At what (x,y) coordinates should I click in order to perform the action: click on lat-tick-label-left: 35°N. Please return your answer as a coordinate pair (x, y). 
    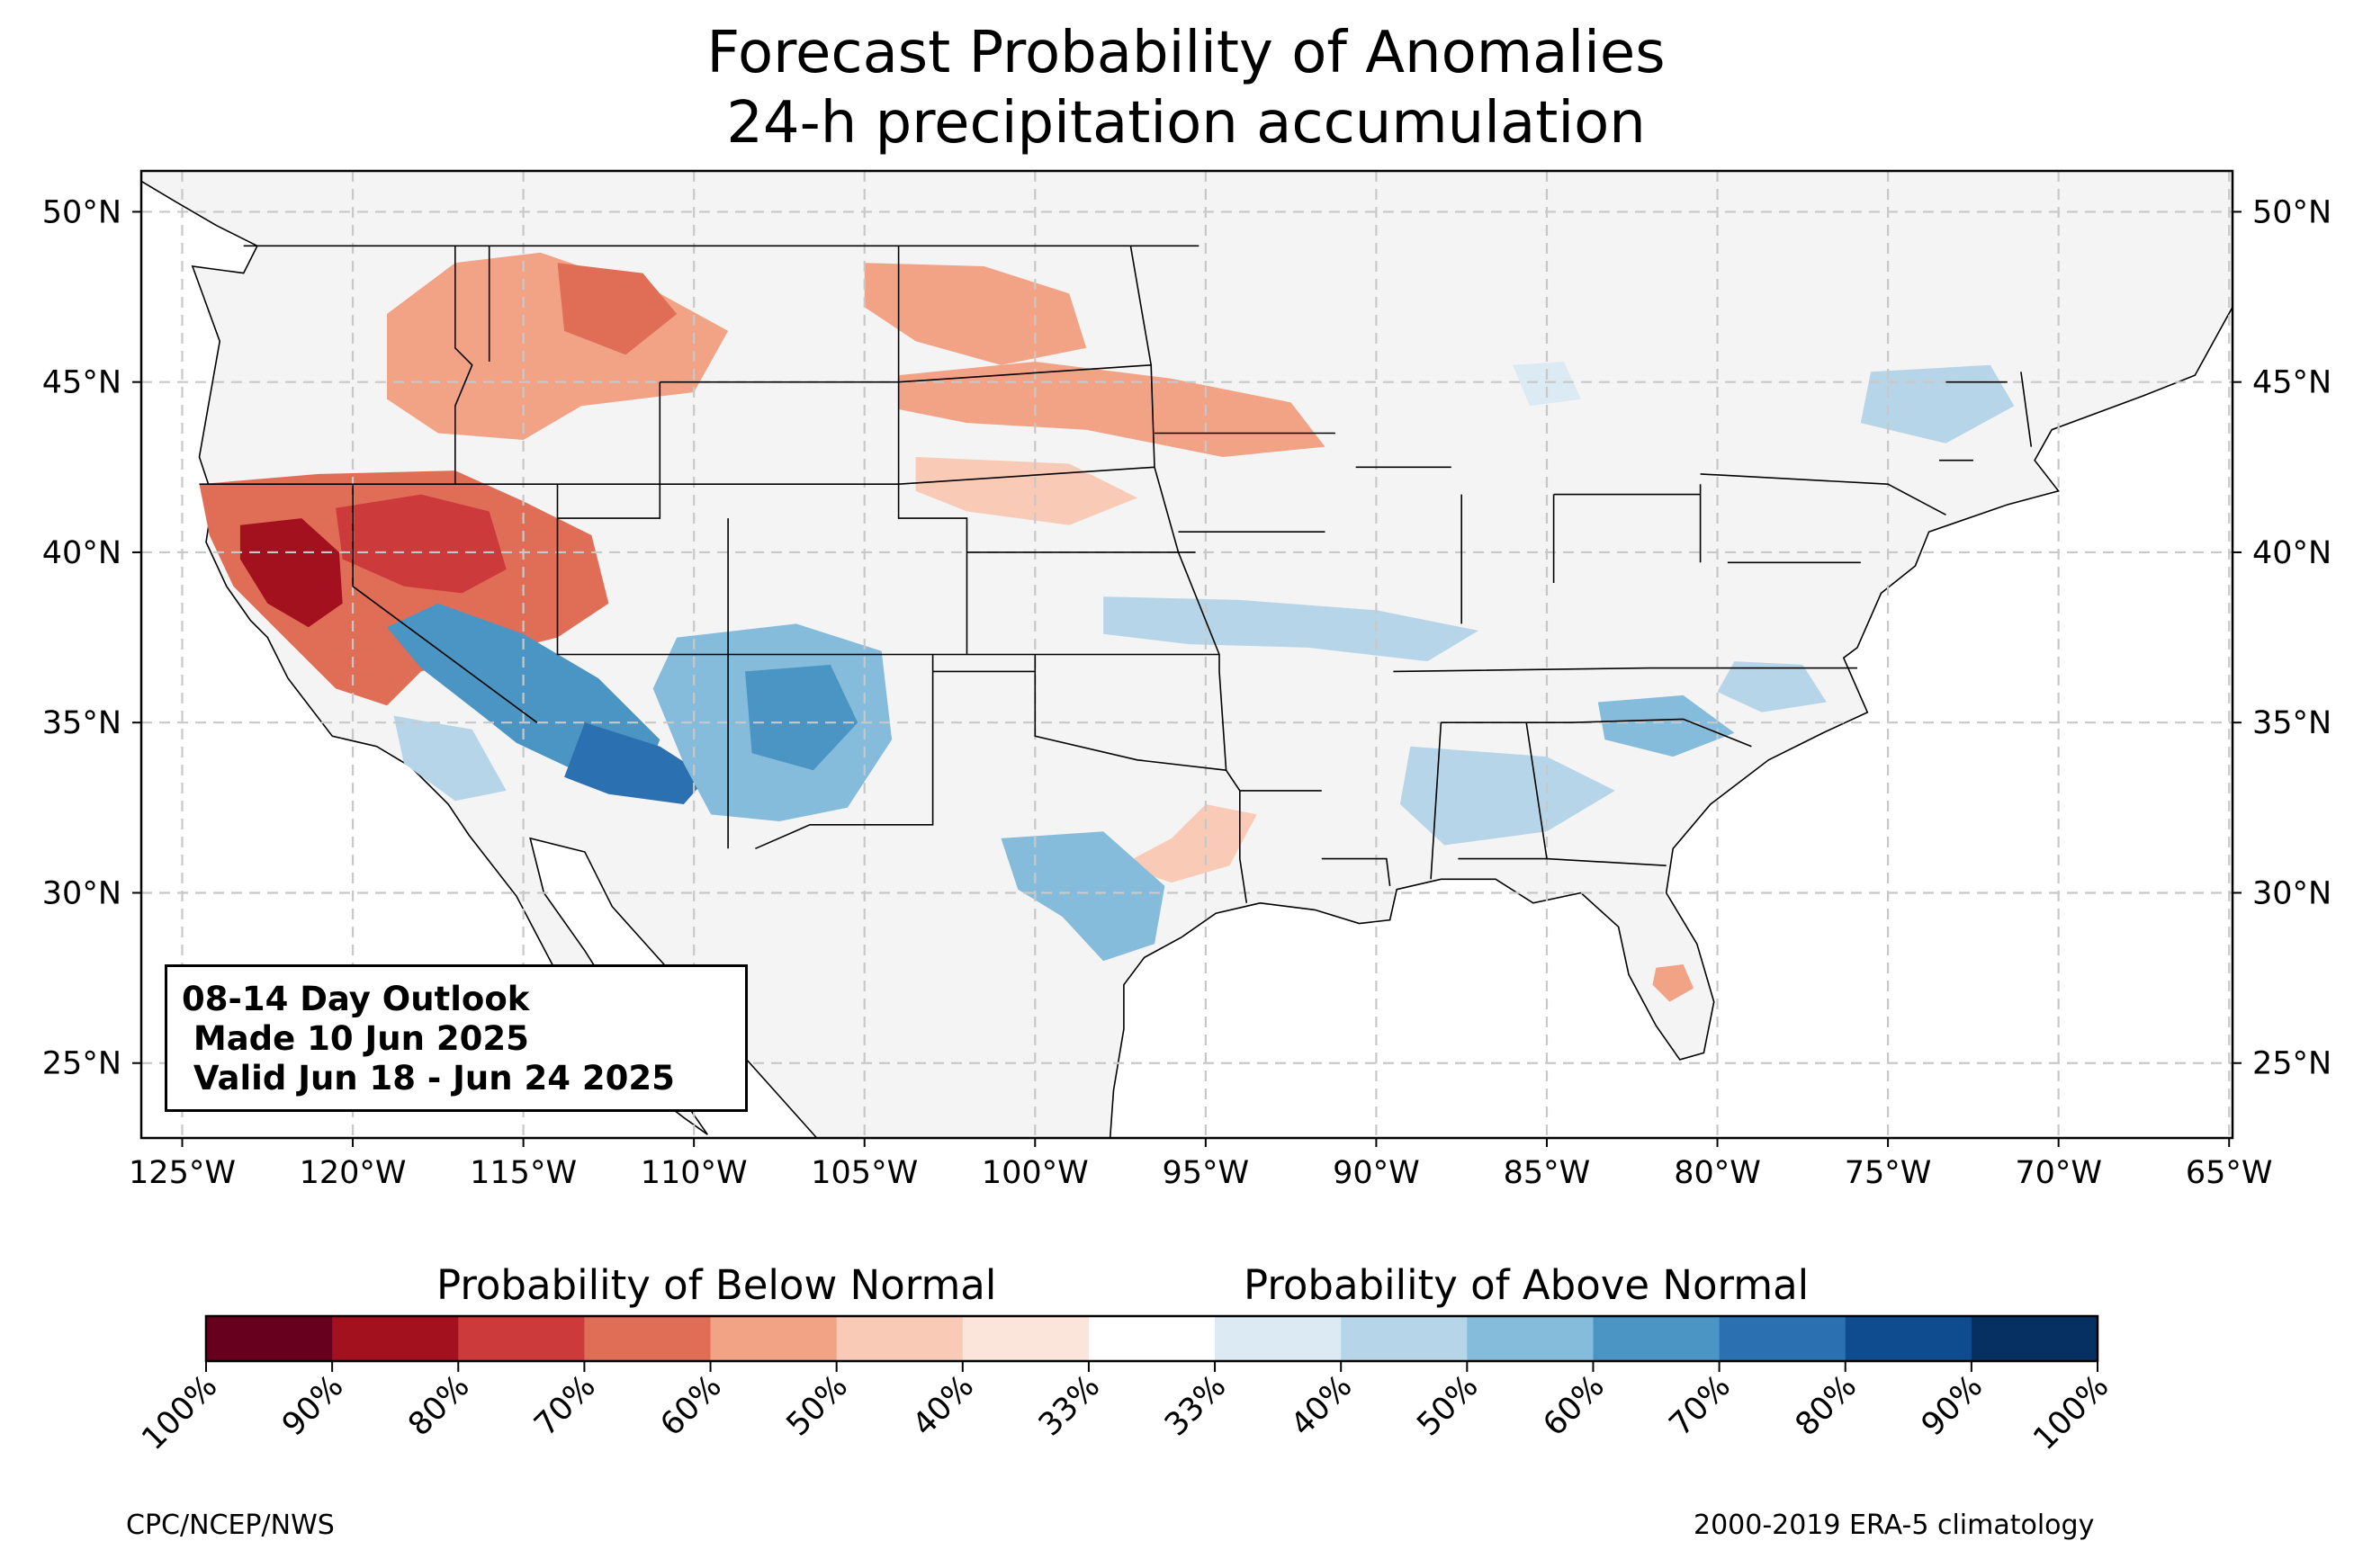
    Looking at the image, I should click on (81, 723).